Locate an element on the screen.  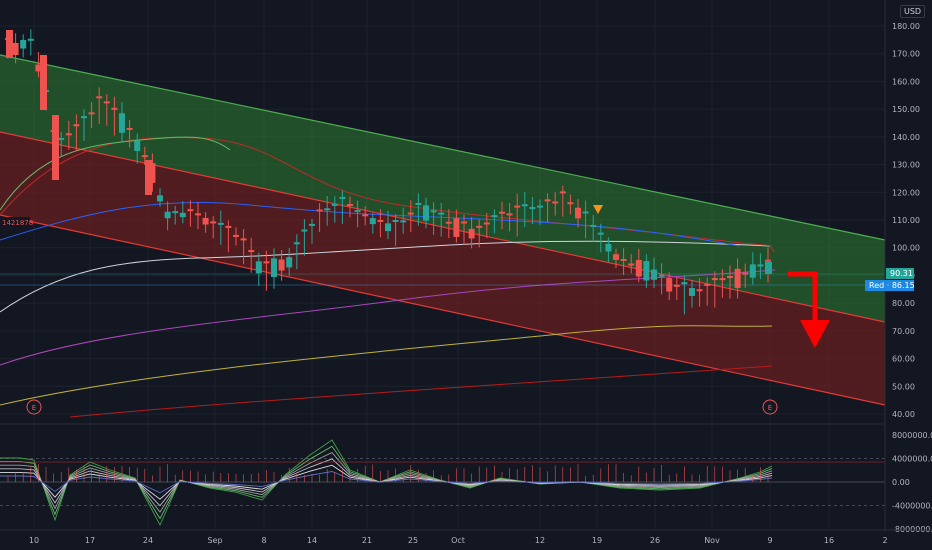
ma-yellow is located at coordinates (386, 365).